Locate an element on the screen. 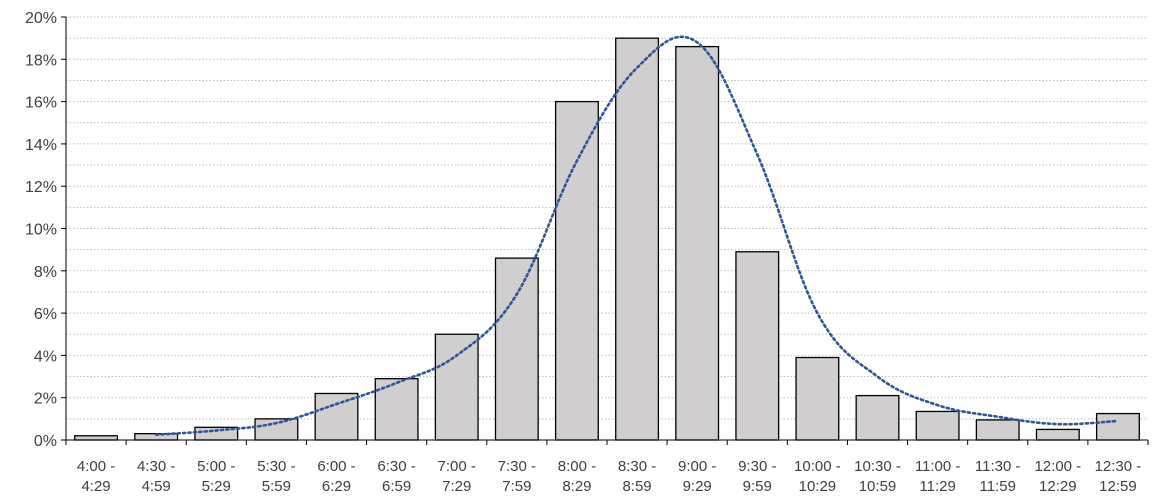 The height and width of the screenshot is (504, 1153). x-tick-label: 12:00 -12:29 is located at coordinates (1057, 476).